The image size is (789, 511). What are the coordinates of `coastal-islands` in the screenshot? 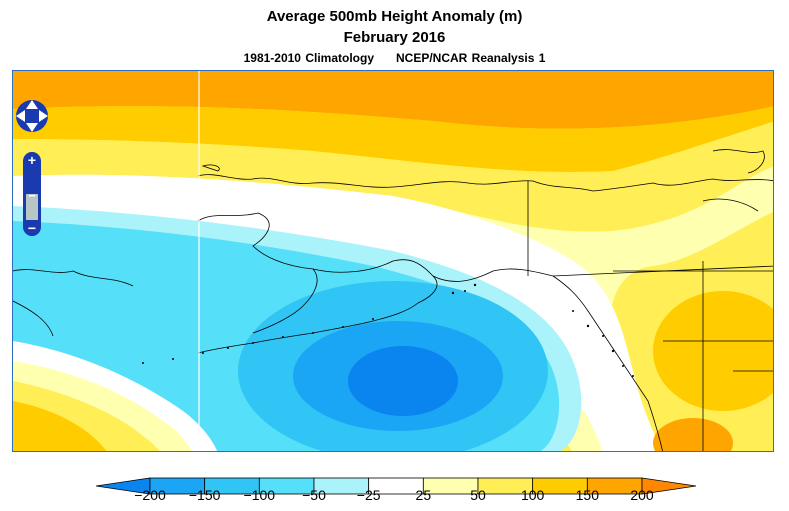 It's located at (388, 330).